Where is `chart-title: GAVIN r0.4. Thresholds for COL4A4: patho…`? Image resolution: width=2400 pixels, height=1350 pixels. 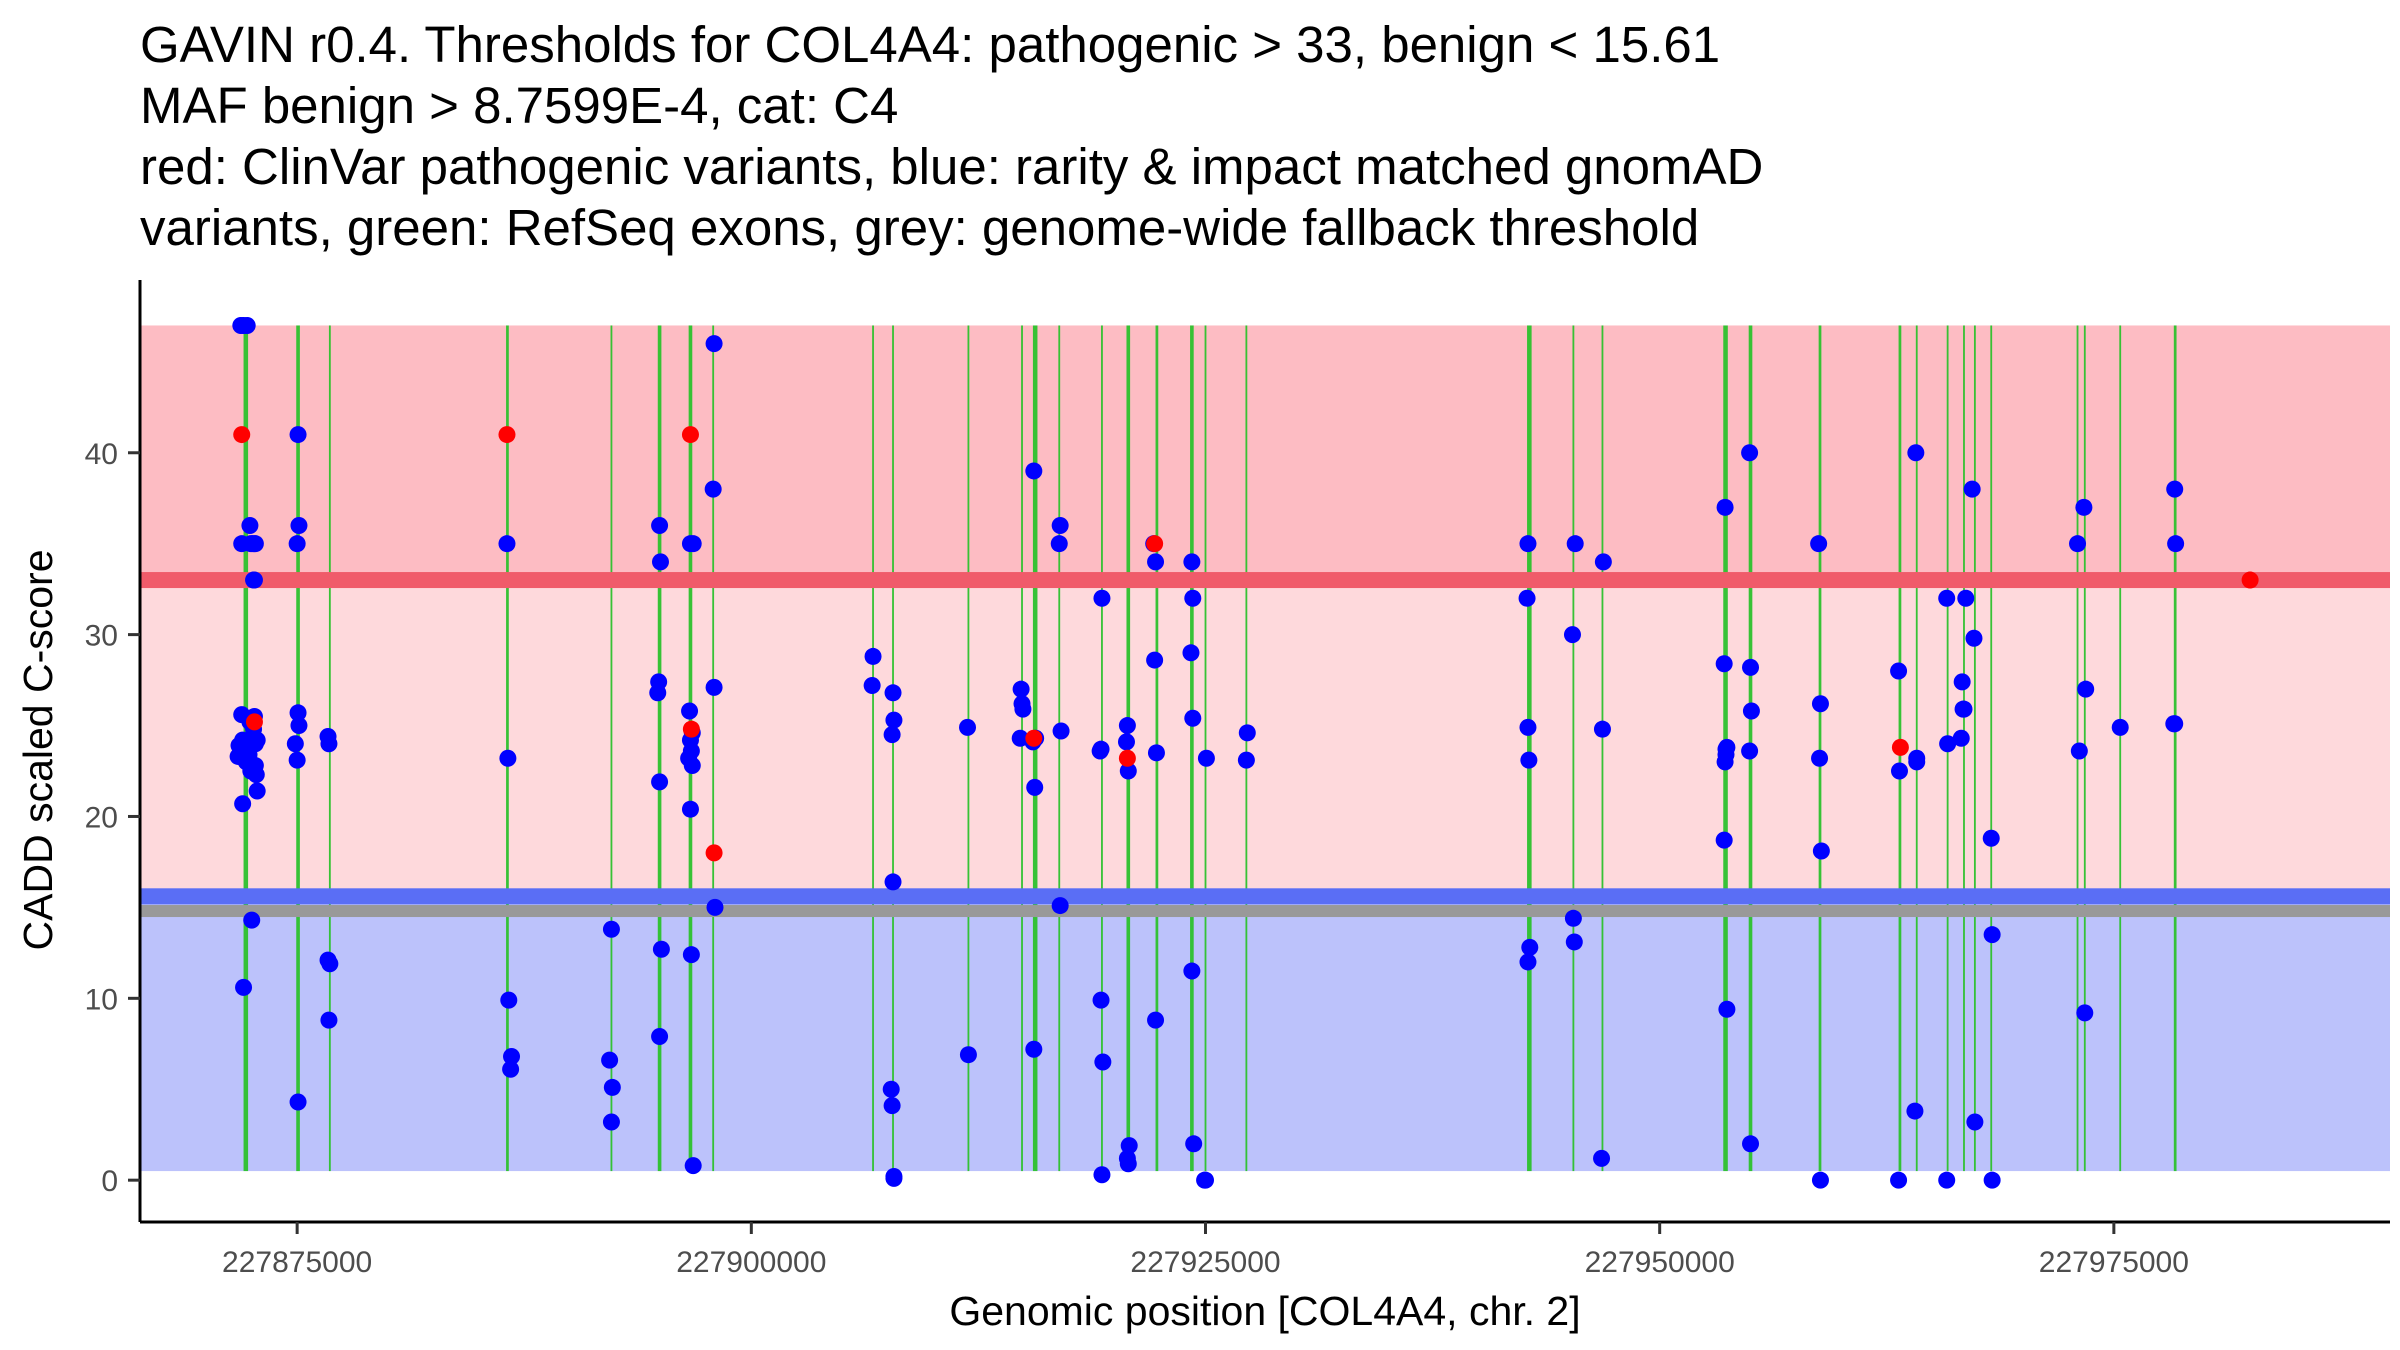
chart-title: GAVIN r0.4. Thresholds for COL4A4: patho… is located at coordinates (951, 136).